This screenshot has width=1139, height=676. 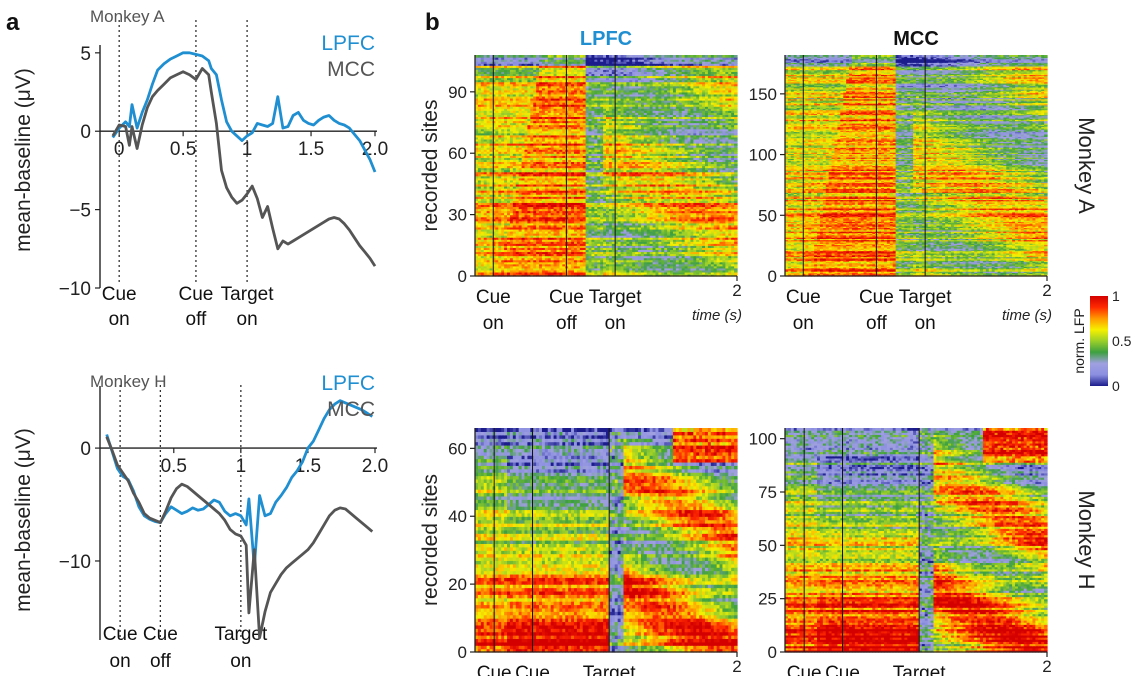 What do you see at coordinates (606, 166) in the screenshot?
I see `heatmap-cells` at bounding box center [606, 166].